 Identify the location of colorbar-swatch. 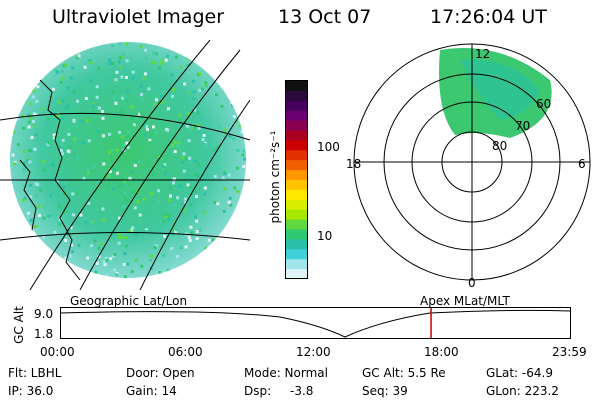
(296, 96).